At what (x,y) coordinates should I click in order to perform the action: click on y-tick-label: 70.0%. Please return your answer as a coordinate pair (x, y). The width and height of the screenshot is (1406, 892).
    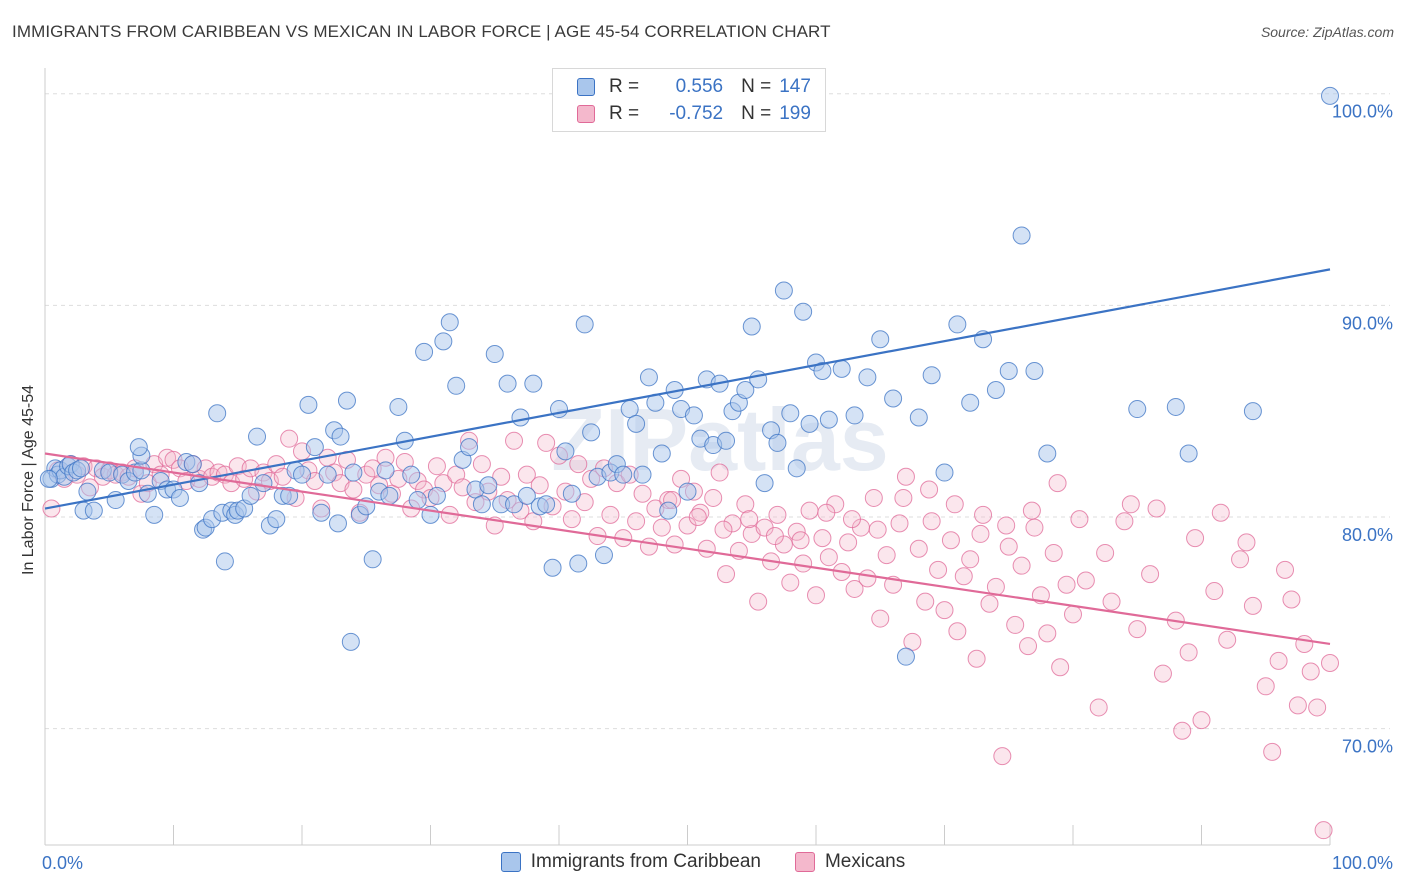
    Looking at the image, I should click on (1367, 747).